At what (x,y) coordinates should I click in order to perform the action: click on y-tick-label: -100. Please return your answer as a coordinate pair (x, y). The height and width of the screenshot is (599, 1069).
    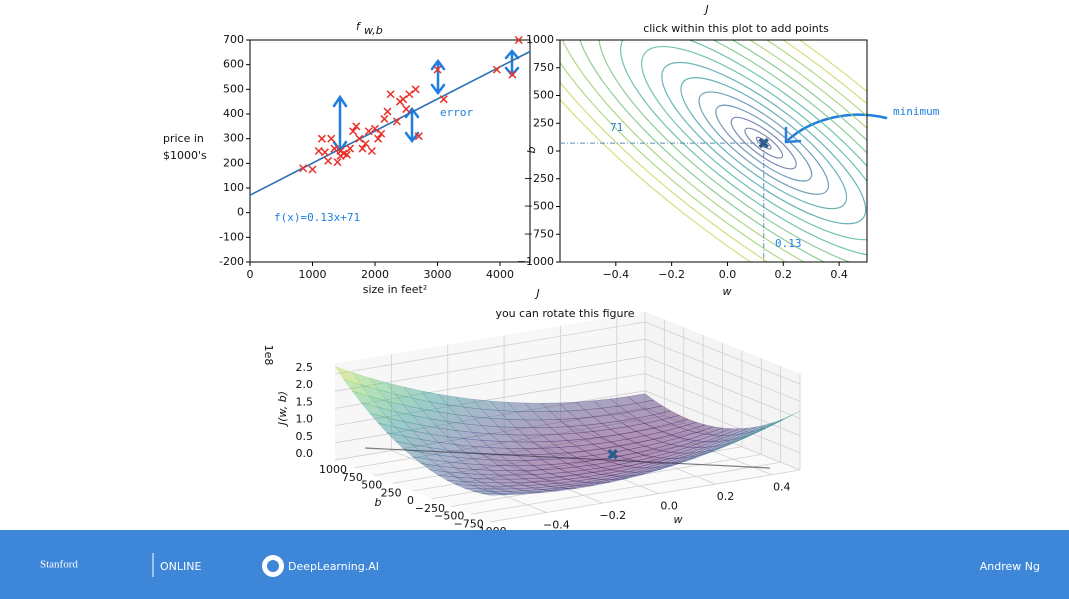
    Looking at the image, I should click on (231, 236).